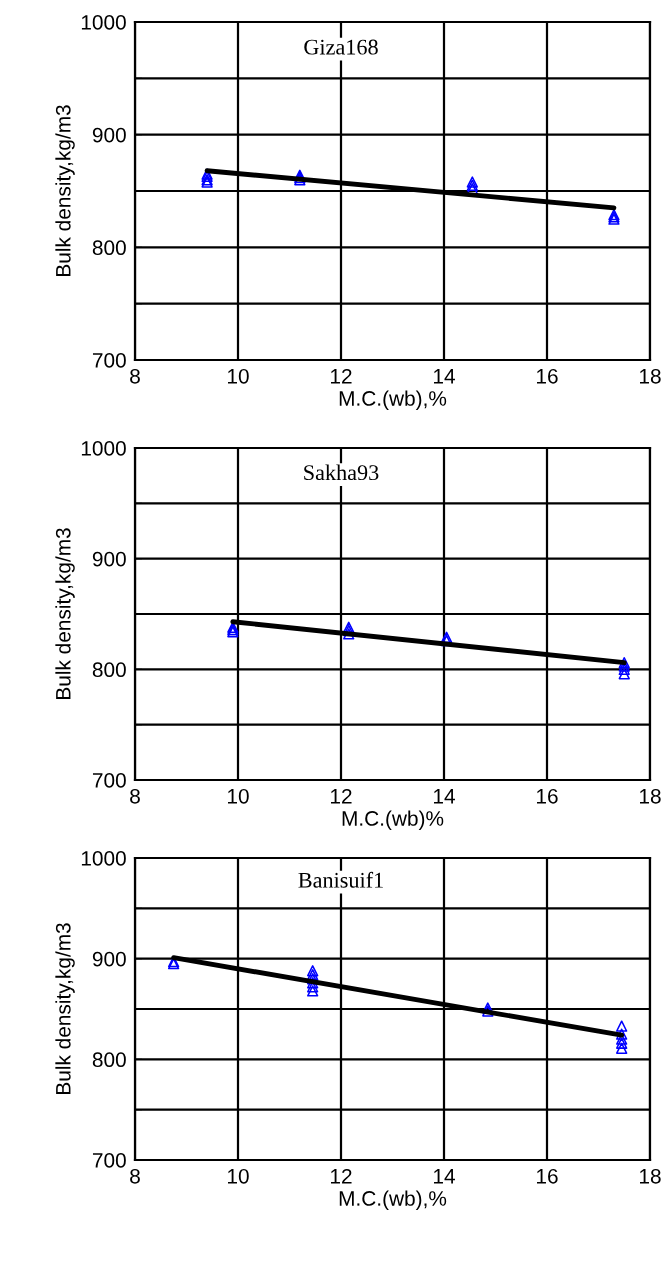 The image size is (667, 1277). Describe the element at coordinates (341, 472) in the screenshot. I see `annotation: Sakha93` at that location.